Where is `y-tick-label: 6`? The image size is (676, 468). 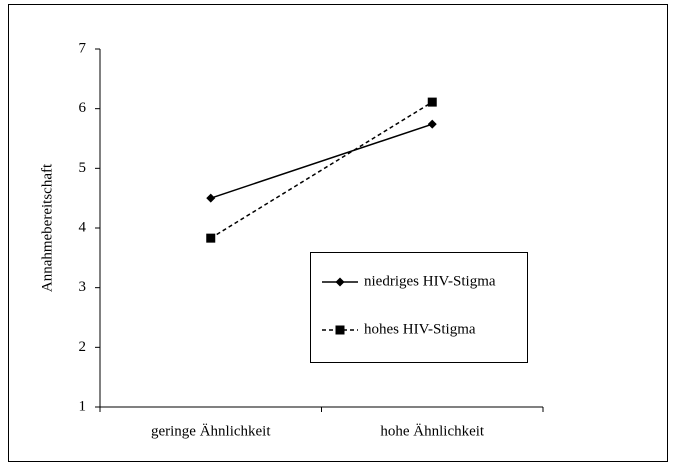
y-tick-label: 6 is located at coordinates (83, 108).